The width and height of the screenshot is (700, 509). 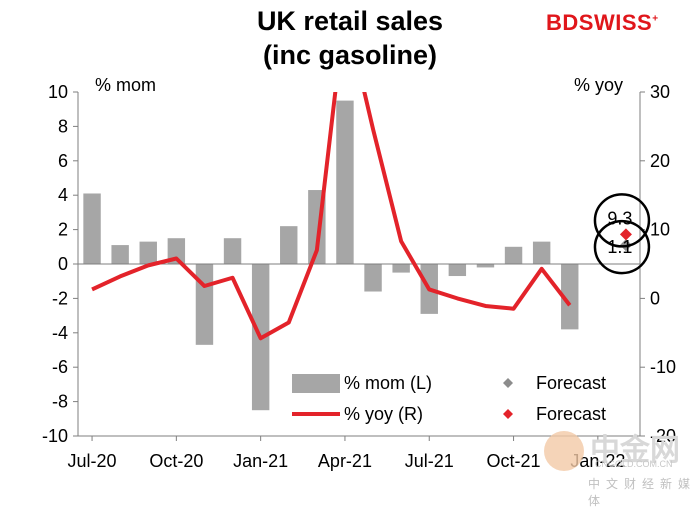 What do you see at coordinates (508, 414) in the screenshot?
I see `legend-forecast-yoy-swatch` at bounding box center [508, 414].